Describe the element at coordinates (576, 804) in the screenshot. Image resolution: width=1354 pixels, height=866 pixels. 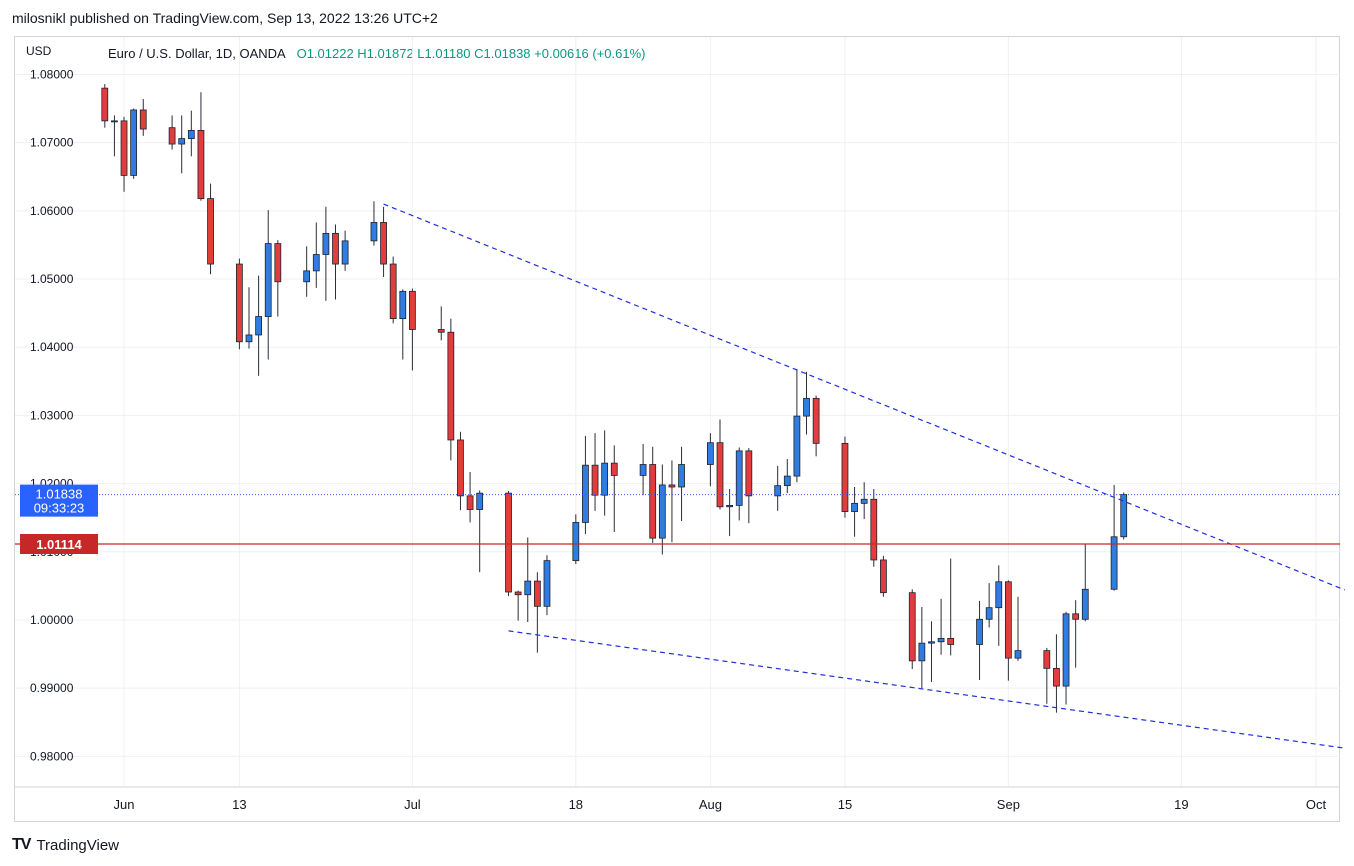
I see `x-tick-label: 18` at that location.